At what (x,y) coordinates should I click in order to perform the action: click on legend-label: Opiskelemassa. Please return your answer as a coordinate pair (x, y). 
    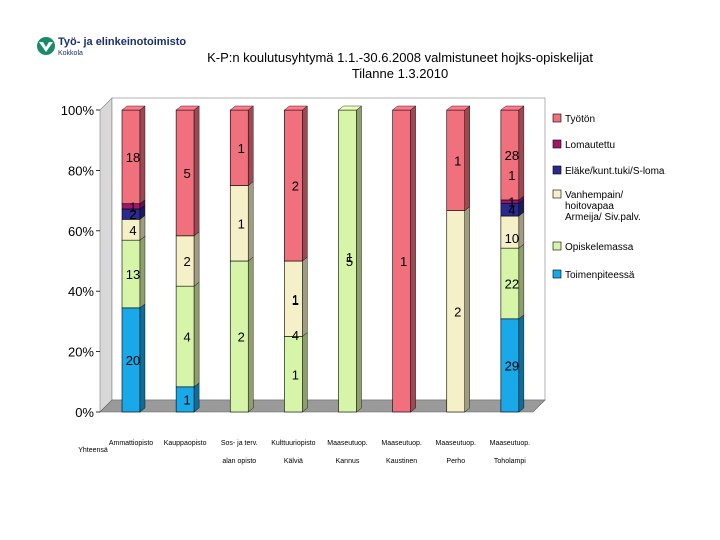
    Looking at the image, I should click on (599, 247).